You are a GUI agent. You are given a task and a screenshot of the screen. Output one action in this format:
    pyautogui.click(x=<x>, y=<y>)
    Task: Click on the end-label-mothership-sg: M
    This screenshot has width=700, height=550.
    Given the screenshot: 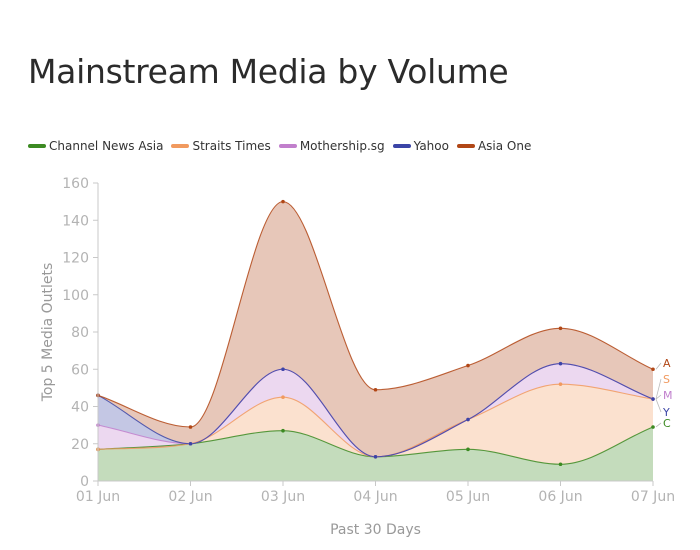 What is the action you would take?
    pyautogui.click(x=668, y=395)
    